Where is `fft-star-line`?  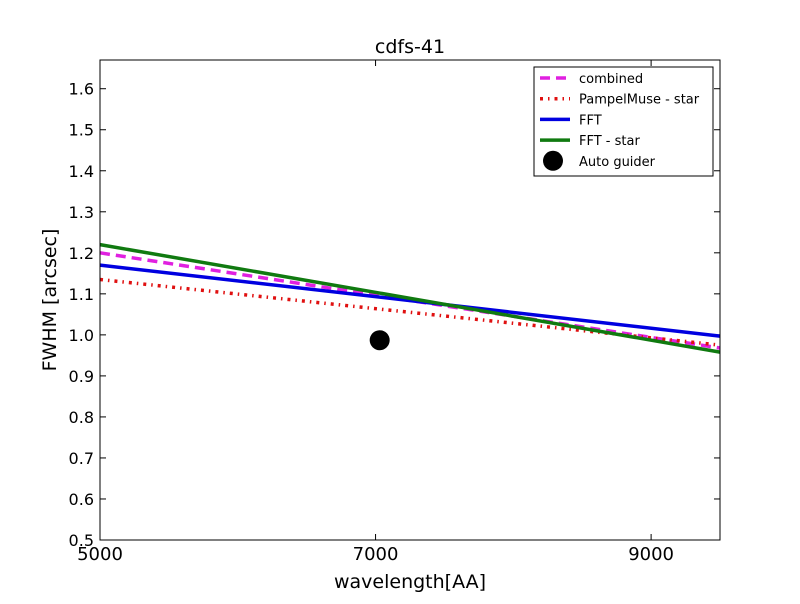
fft-star-line is located at coordinates (410, 298).